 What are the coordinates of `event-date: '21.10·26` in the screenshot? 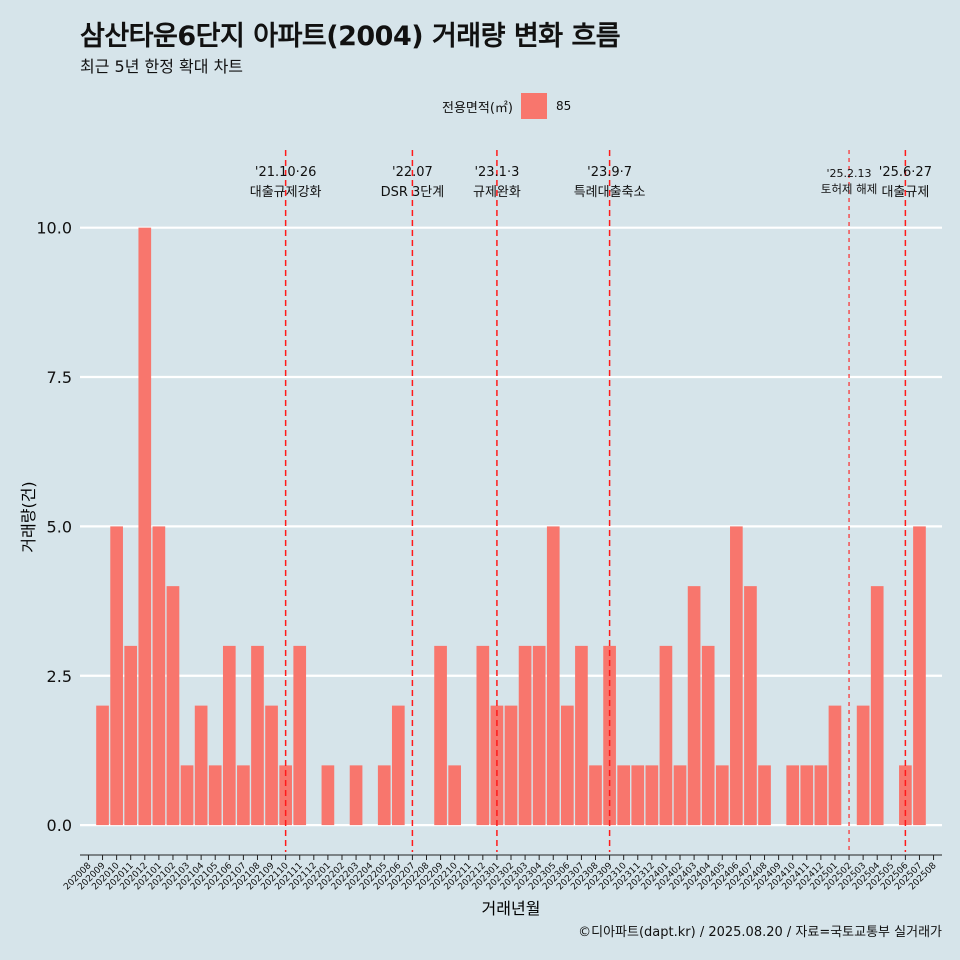 It's located at (285, 172).